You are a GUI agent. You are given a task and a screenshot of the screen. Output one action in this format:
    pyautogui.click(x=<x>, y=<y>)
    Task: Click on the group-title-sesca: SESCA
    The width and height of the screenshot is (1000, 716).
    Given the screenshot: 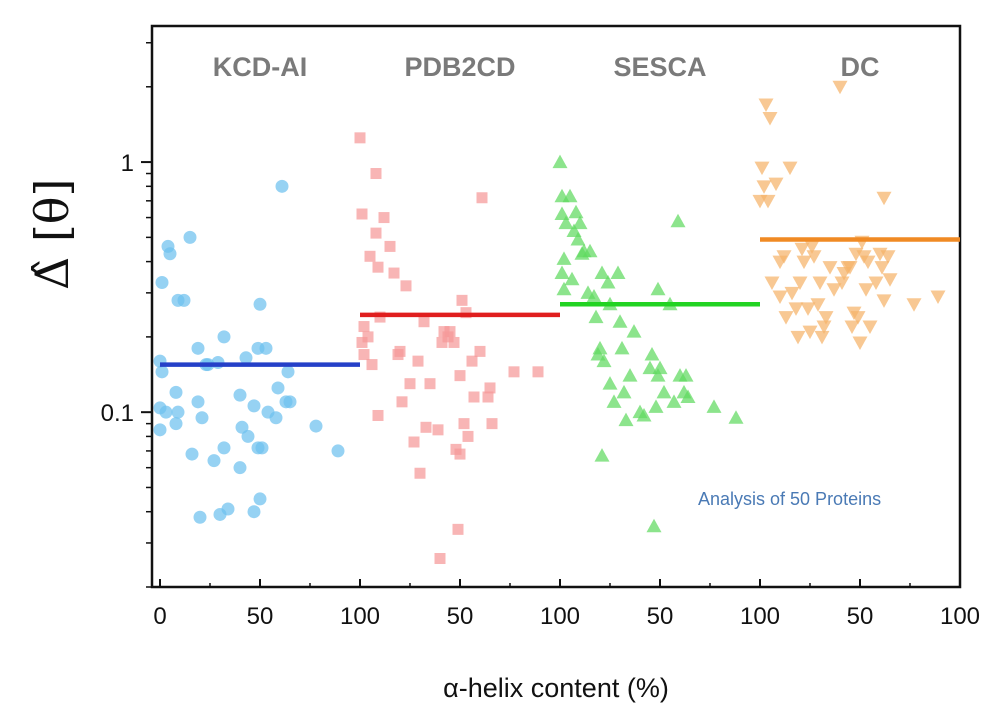 What is the action you would take?
    pyautogui.click(x=659, y=67)
    